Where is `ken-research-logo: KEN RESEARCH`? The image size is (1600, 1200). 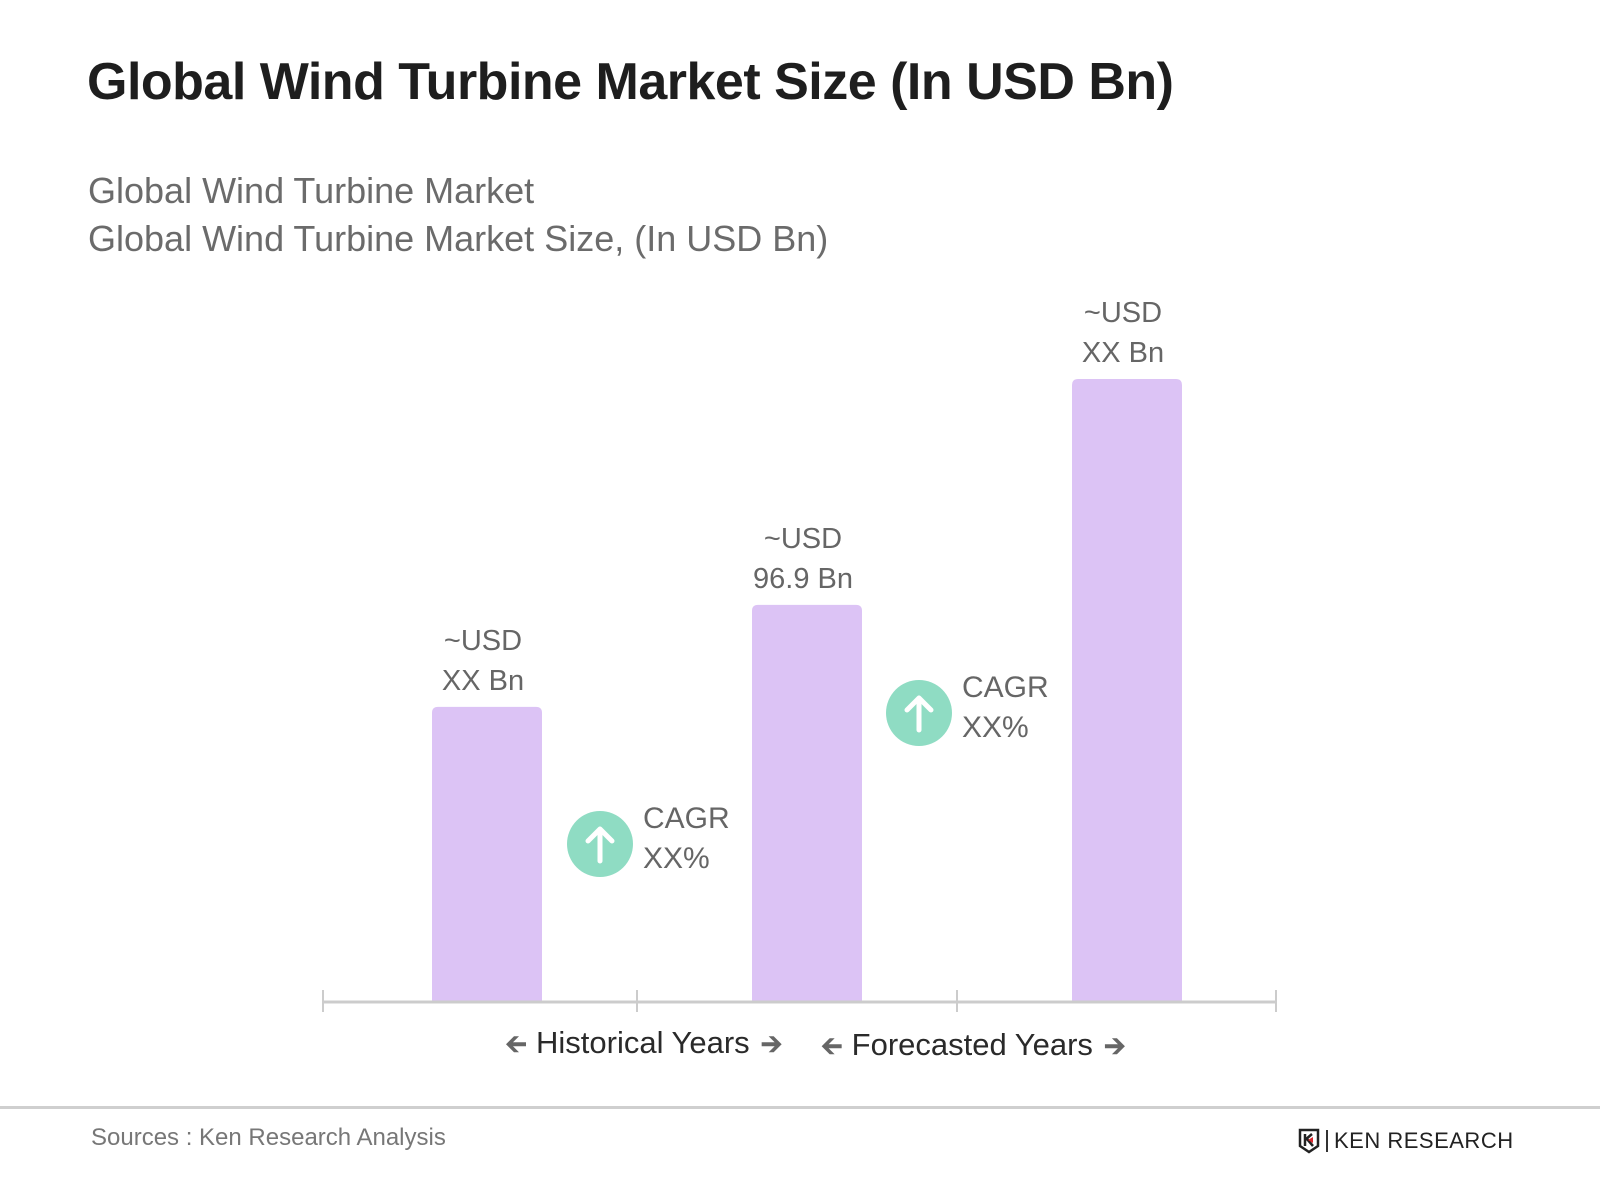
ken-research-logo: KEN RESEARCH is located at coordinates (1406, 1141).